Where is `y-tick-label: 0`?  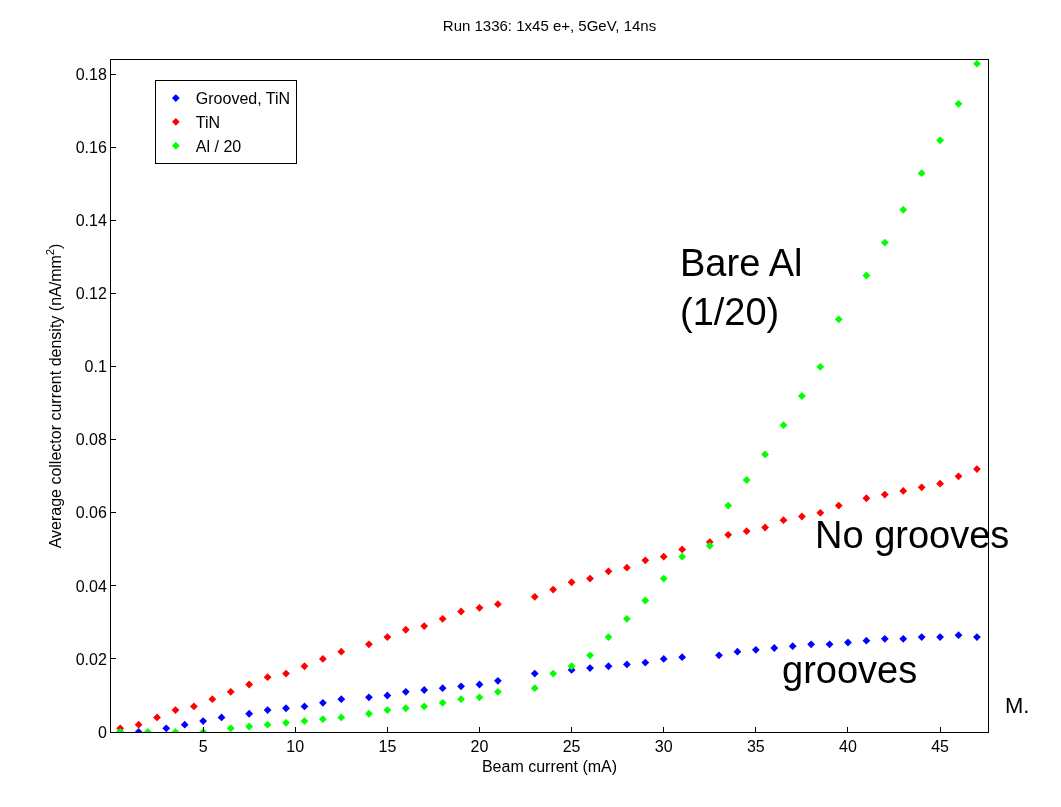
y-tick-label: 0 is located at coordinates (102, 732).